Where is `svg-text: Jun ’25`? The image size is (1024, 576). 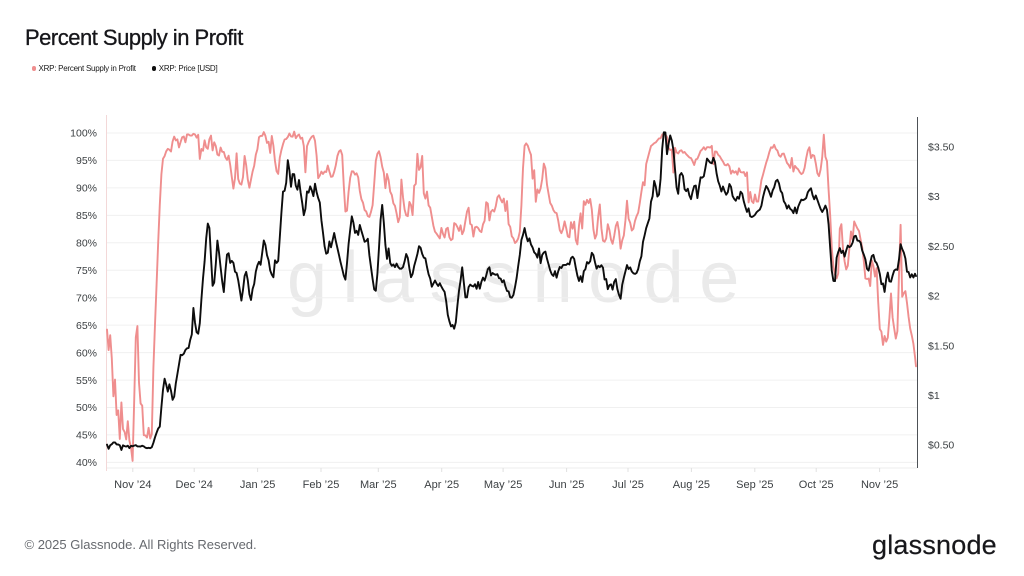
svg-text: Jun ’25 is located at coordinates (566, 485).